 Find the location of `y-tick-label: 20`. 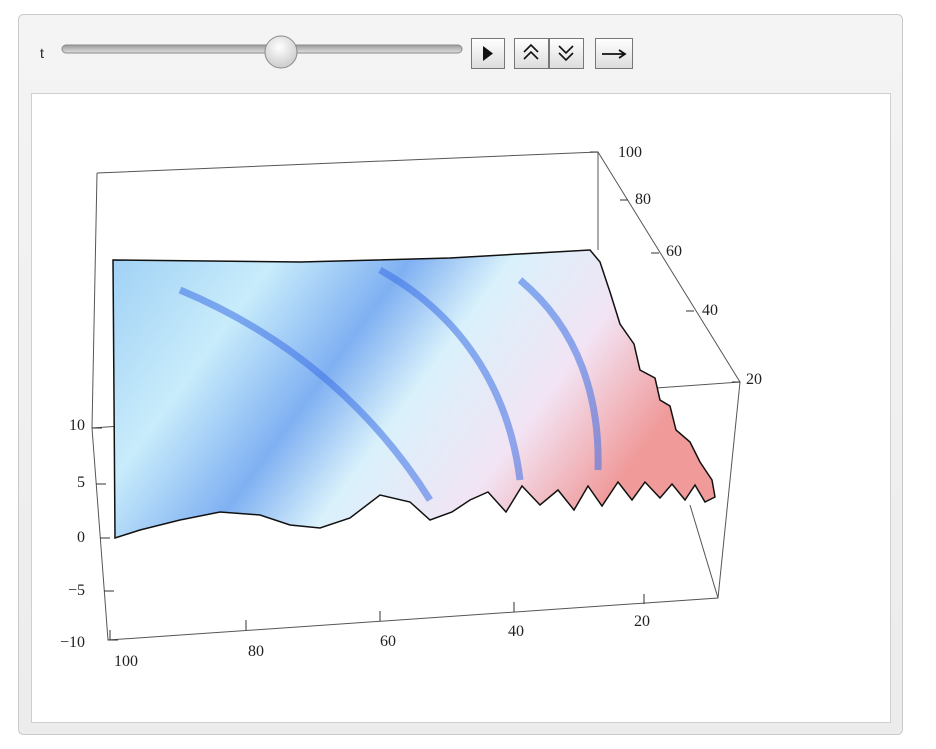

y-tick-label: 20 is located at coordinates (754, 379).